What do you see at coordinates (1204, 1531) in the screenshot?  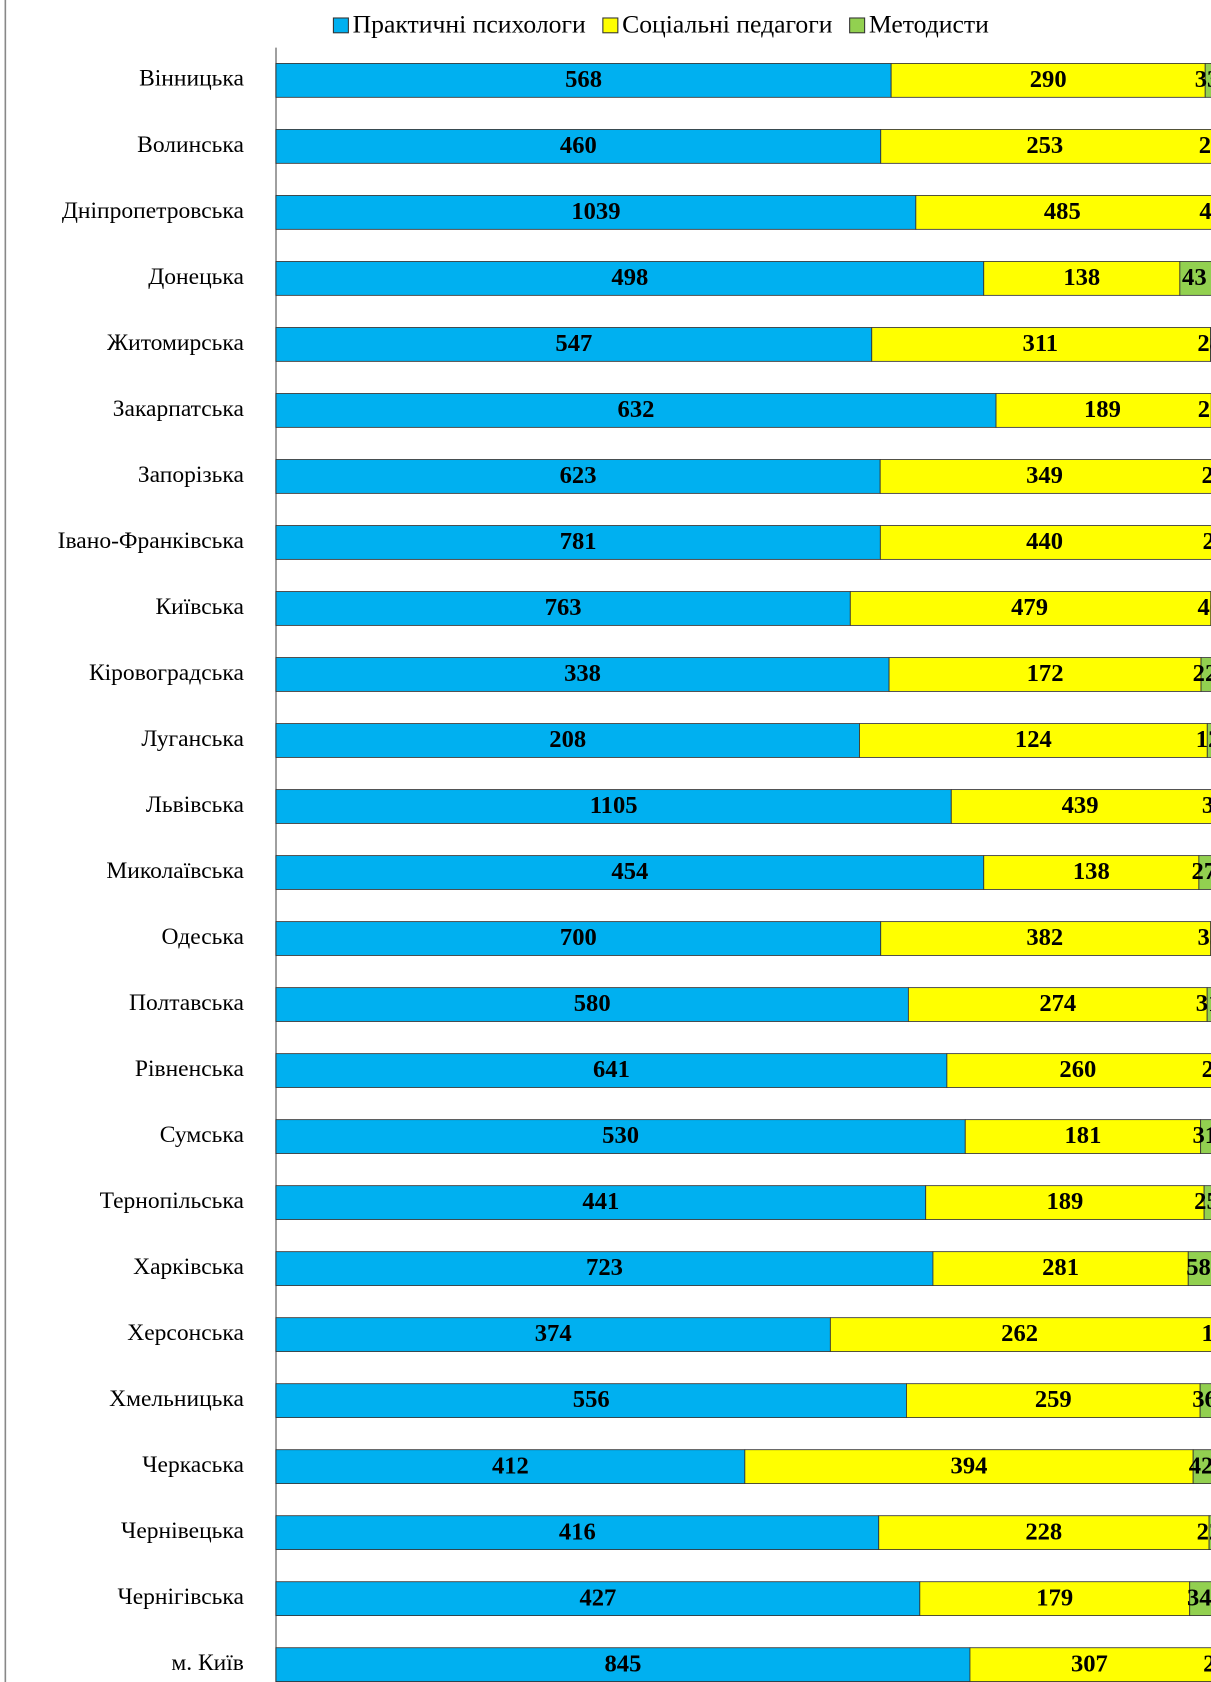 I see `data-label: 22` at bounding box center [1204, 1531].